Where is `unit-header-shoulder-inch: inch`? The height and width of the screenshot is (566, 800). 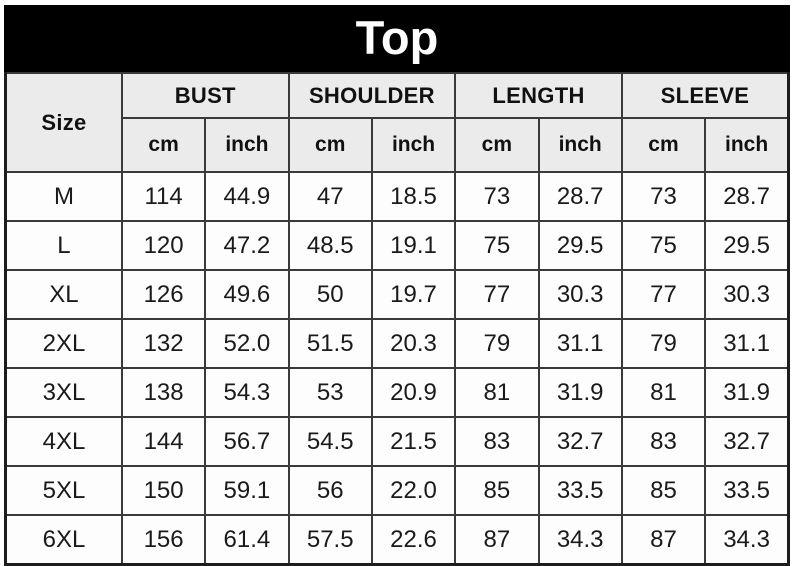
unit-header-shoulder-inch: inch is located at coordinates (413, 145).